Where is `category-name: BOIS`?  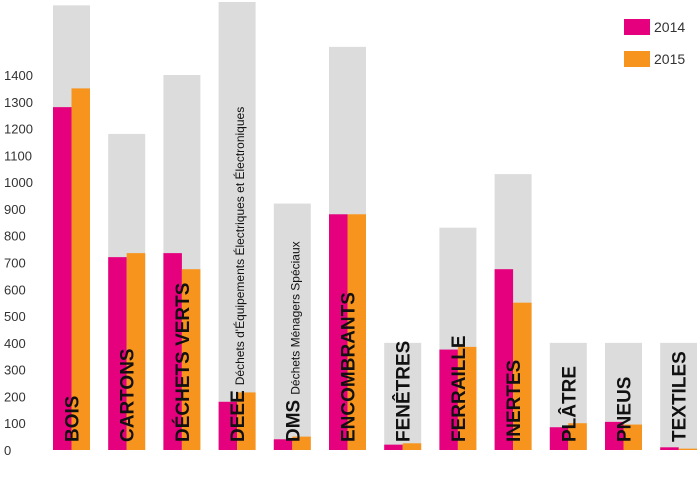 category-name: BOIS is located at coordinates (73, 419).